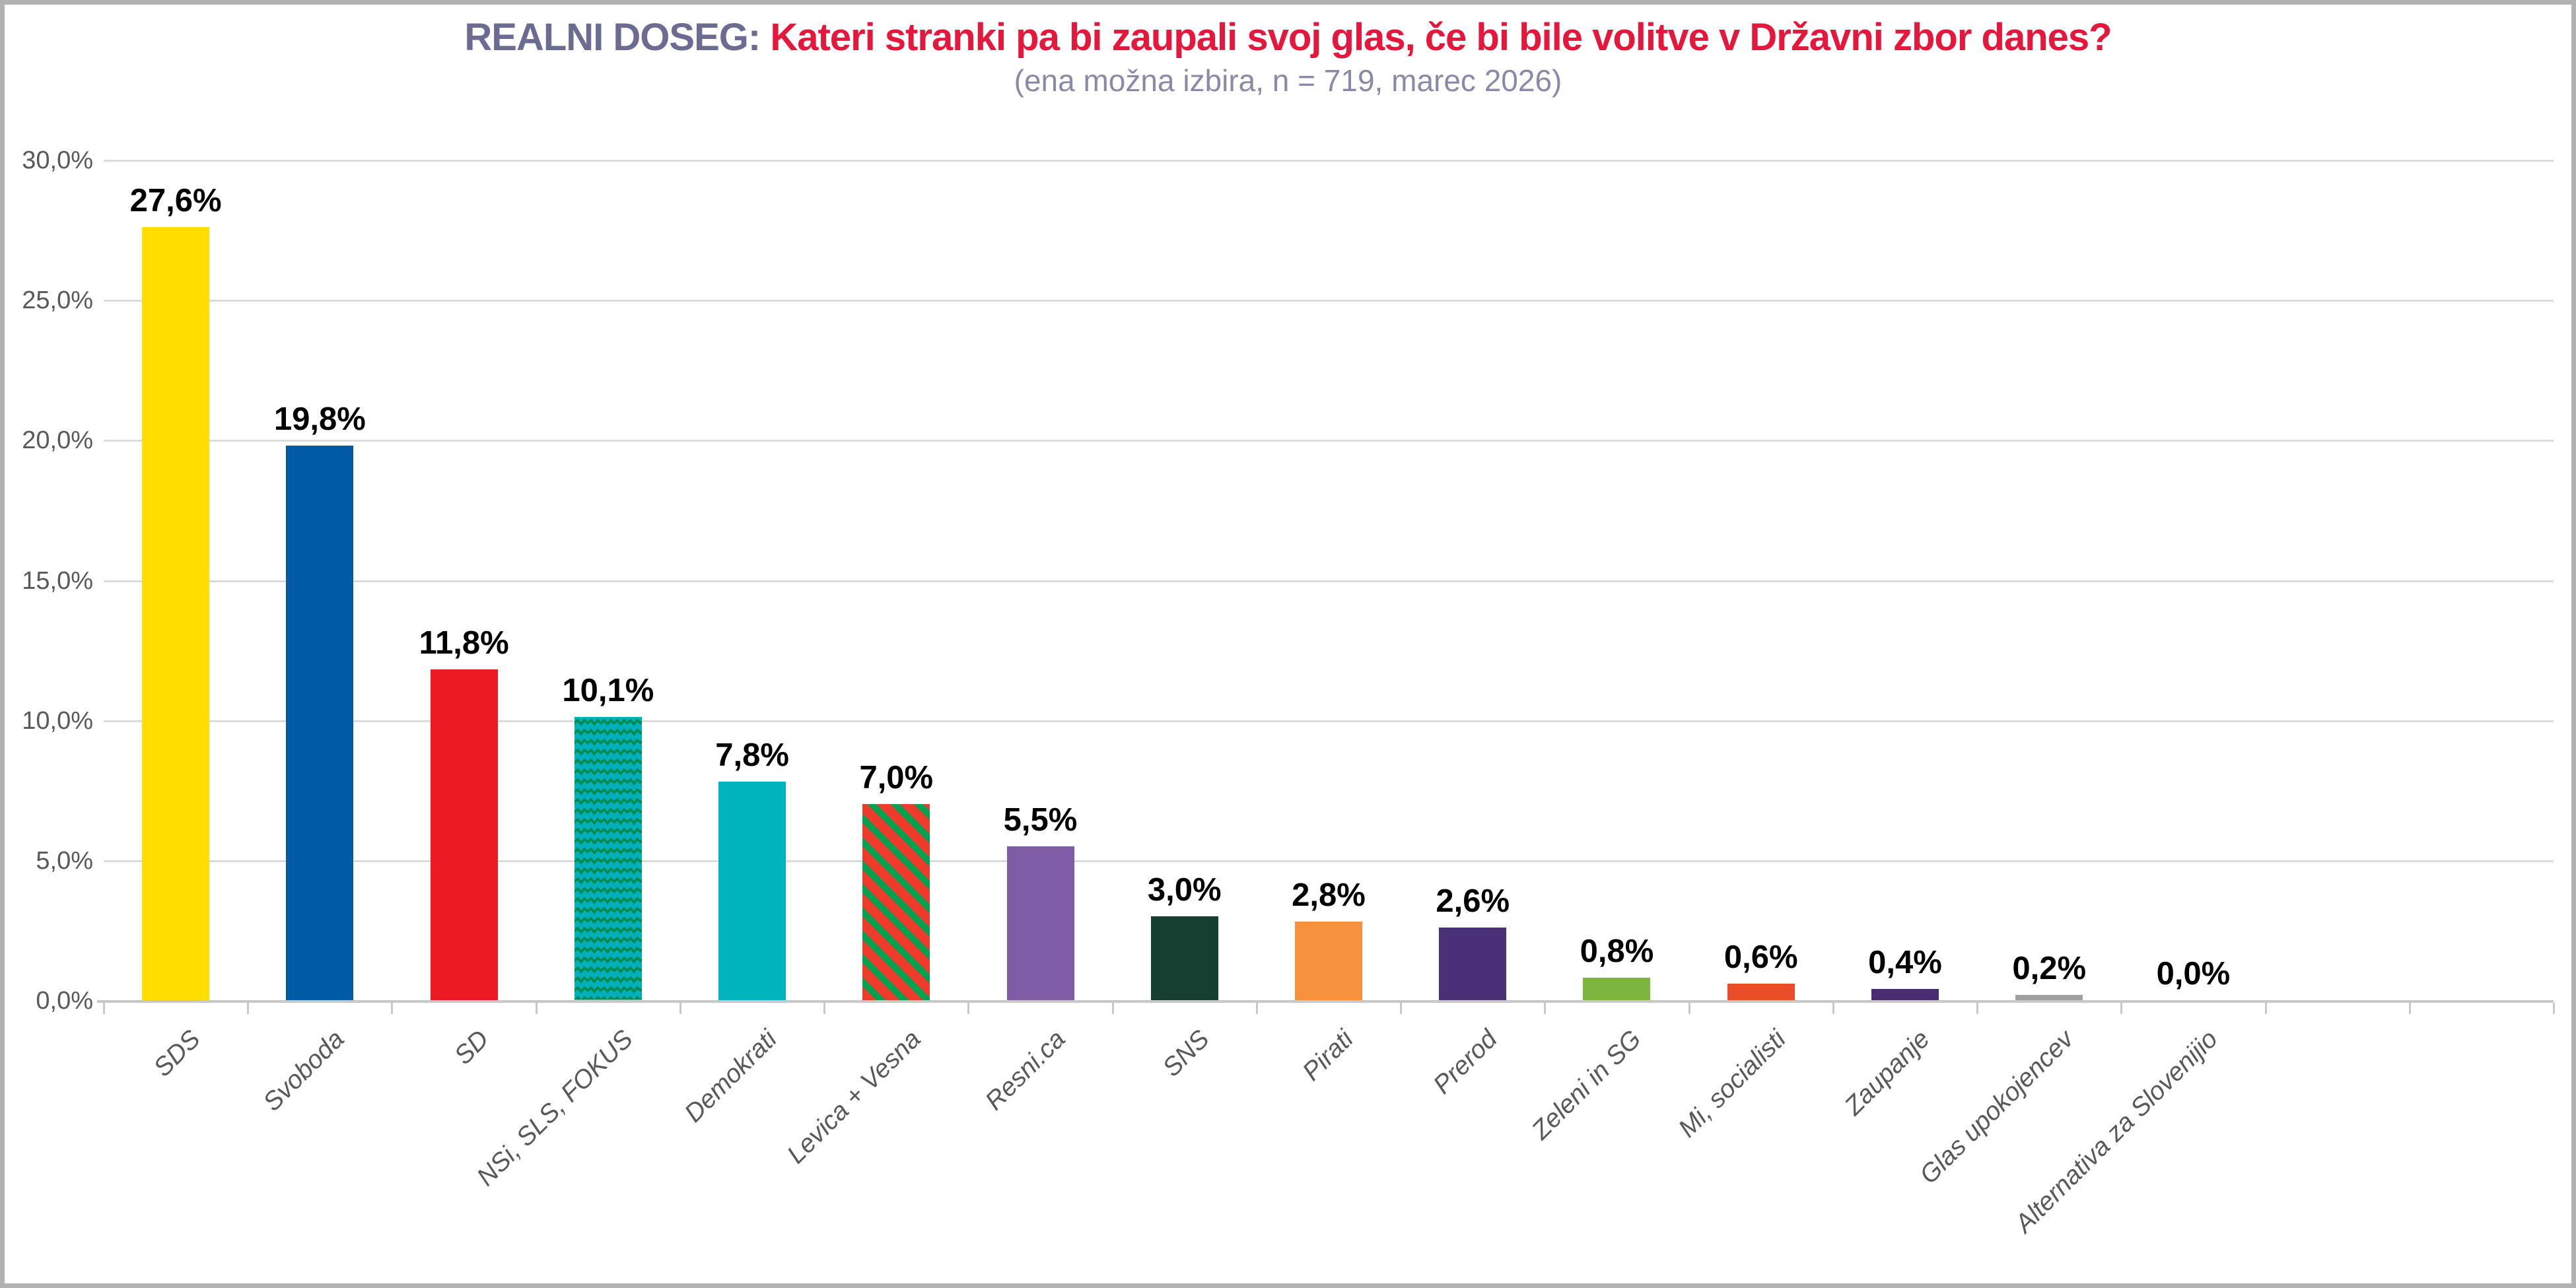 The width and height of the screenshot is (2576, 1288). What do you see at coordinates (1040, 819) in the screenshot?
I see `bar-value-label: 5,5%` at bounding box center [1040, 819].